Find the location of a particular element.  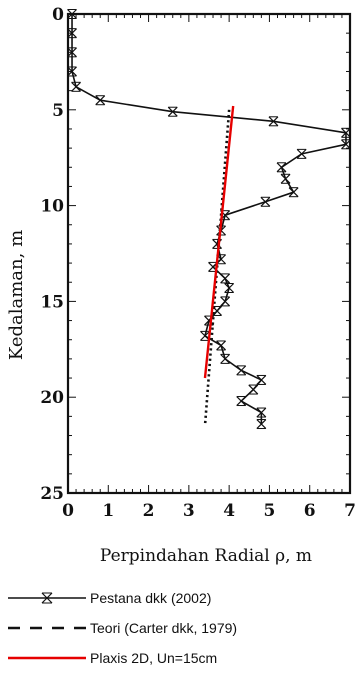

y-tick-label: 5 is located at coordinates (58, 111).